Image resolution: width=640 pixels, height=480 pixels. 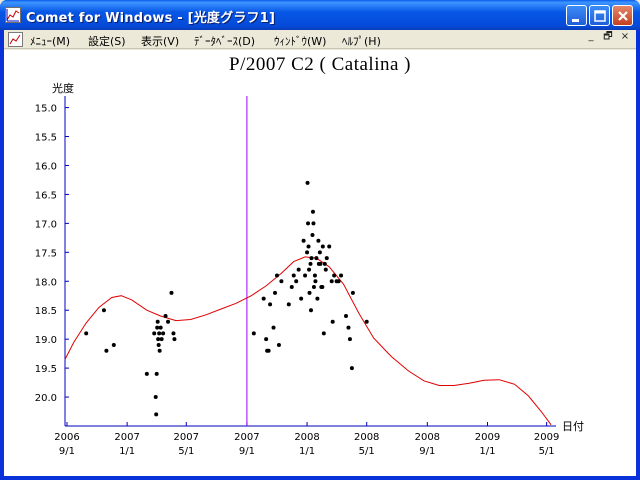 What do you see at coordinates (46, 166) in the screenshot?
I see `y-tick-label: 16.0` at bounding box center [46, 166].